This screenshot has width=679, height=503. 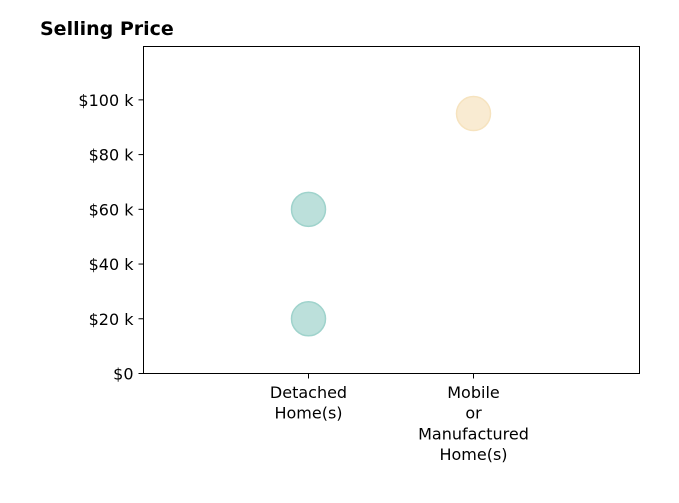 I want to click on y-tick-label: $60 k, so click(x=112, y=209).